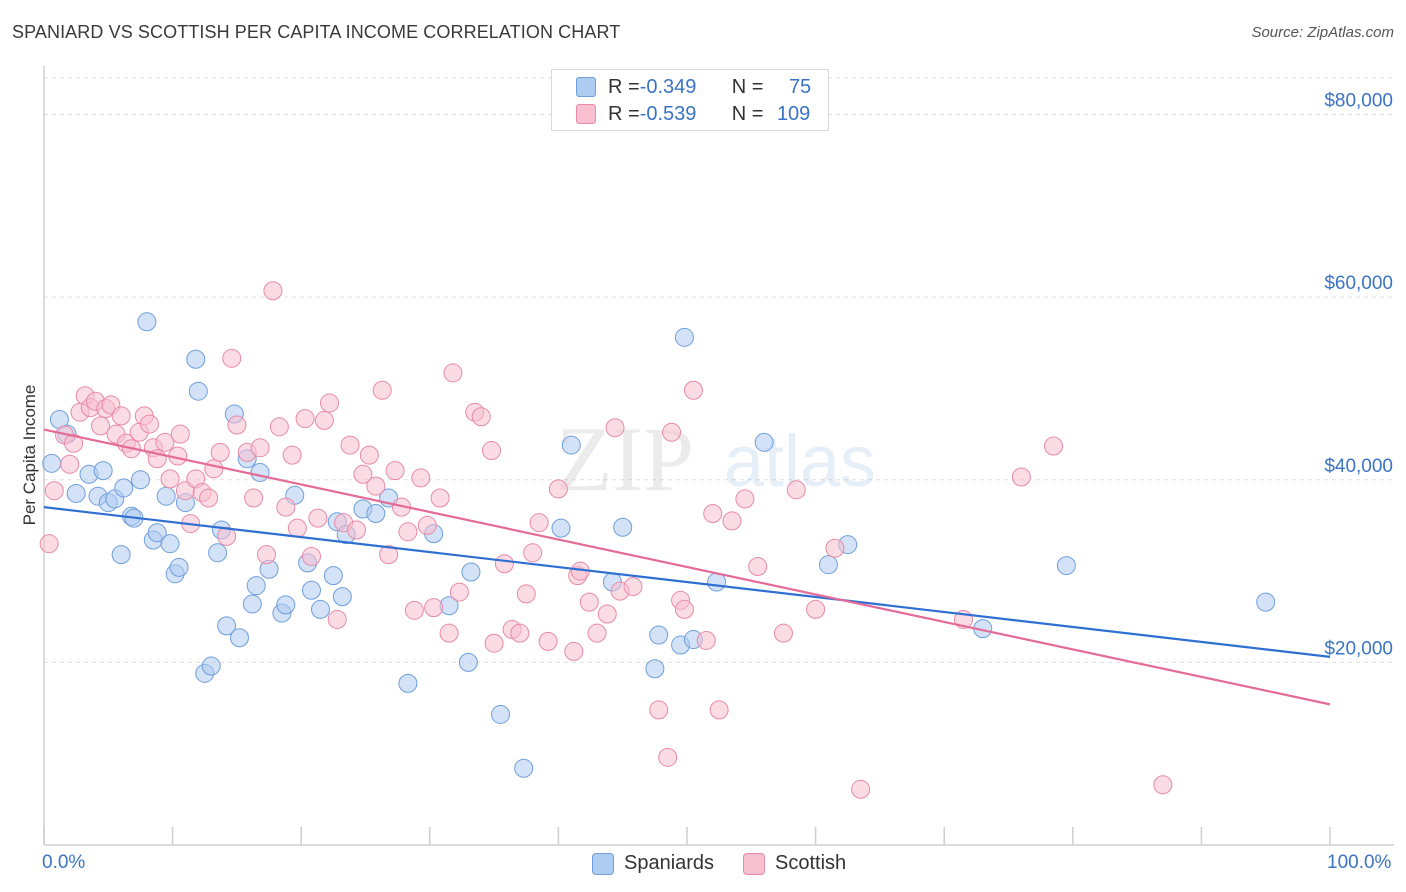 Image resolution: width=1406 pixels, height=892 pixels. I want to click on n-label: N =, so click(750, 113).